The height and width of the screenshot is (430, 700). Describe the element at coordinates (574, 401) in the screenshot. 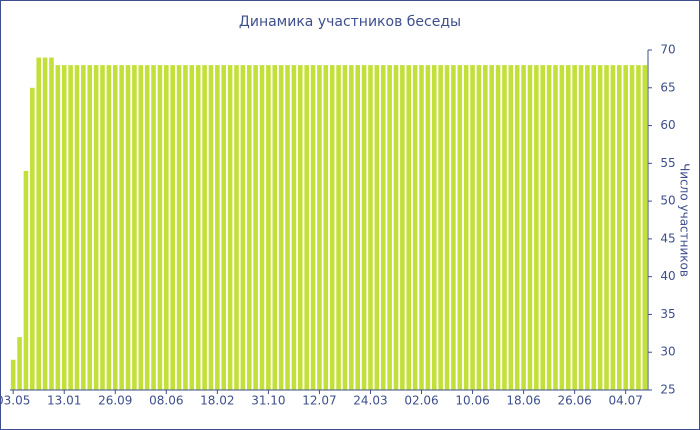

I see `x-tick-label: 26.06` at that location.